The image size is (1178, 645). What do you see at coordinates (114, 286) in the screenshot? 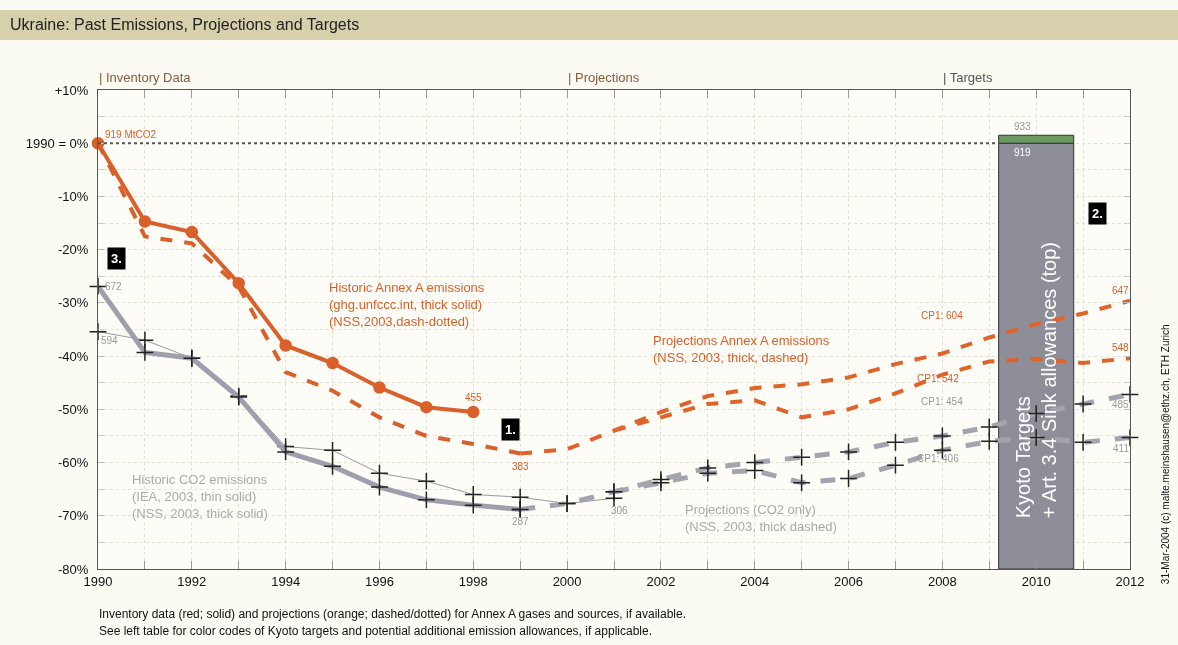
I see `annotation: 672` at bounding box center [114, 286].